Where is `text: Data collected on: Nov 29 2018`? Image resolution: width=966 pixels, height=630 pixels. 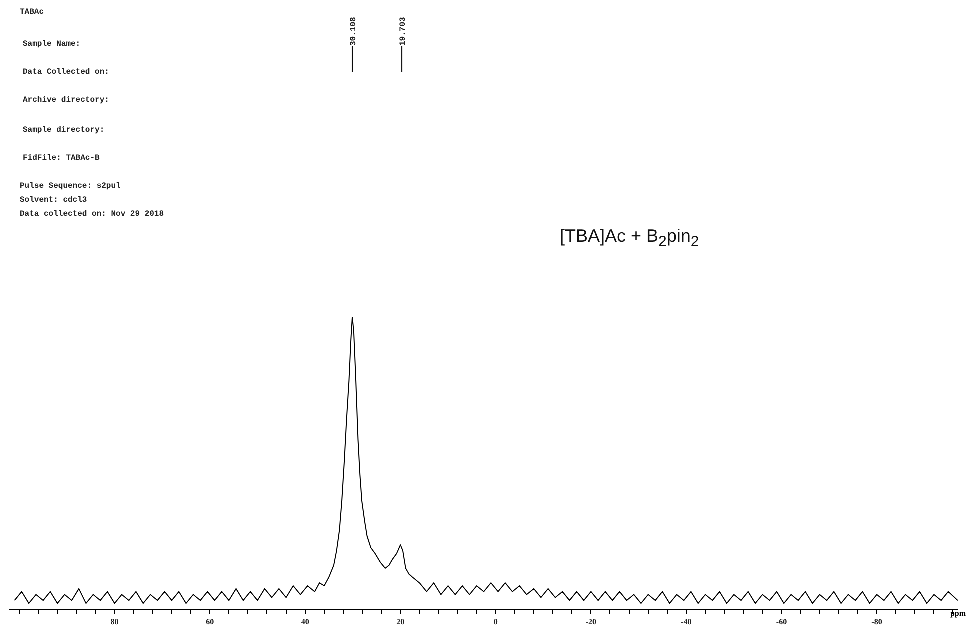 text: Data collected on: Nov 29 2018 is located at coordinates (92, 214).